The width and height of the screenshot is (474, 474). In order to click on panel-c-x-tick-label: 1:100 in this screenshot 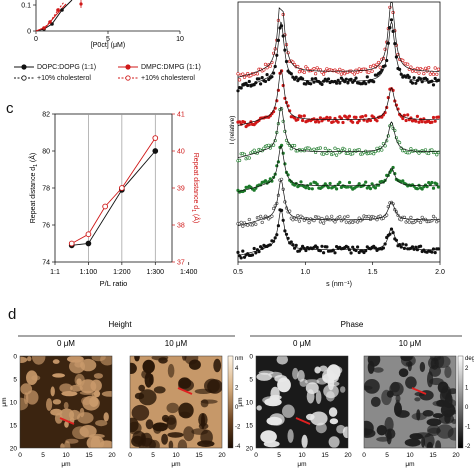, I will do `click(89, 272)`.